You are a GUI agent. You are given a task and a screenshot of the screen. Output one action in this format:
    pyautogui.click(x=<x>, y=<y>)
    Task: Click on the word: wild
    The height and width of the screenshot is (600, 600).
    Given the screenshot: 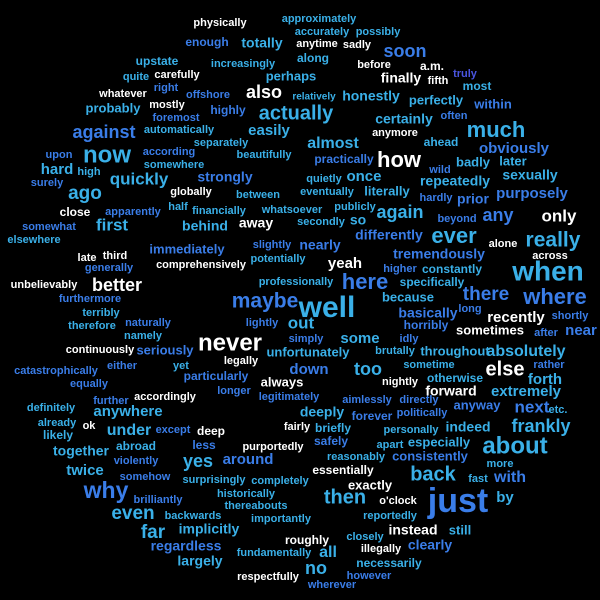 What is the action you would take?
    pyautogui.click(x=439, y=170)
    